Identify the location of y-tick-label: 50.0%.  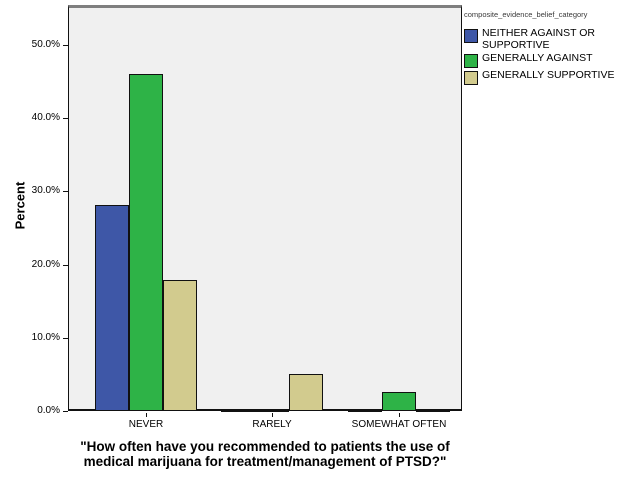
(45, 44).